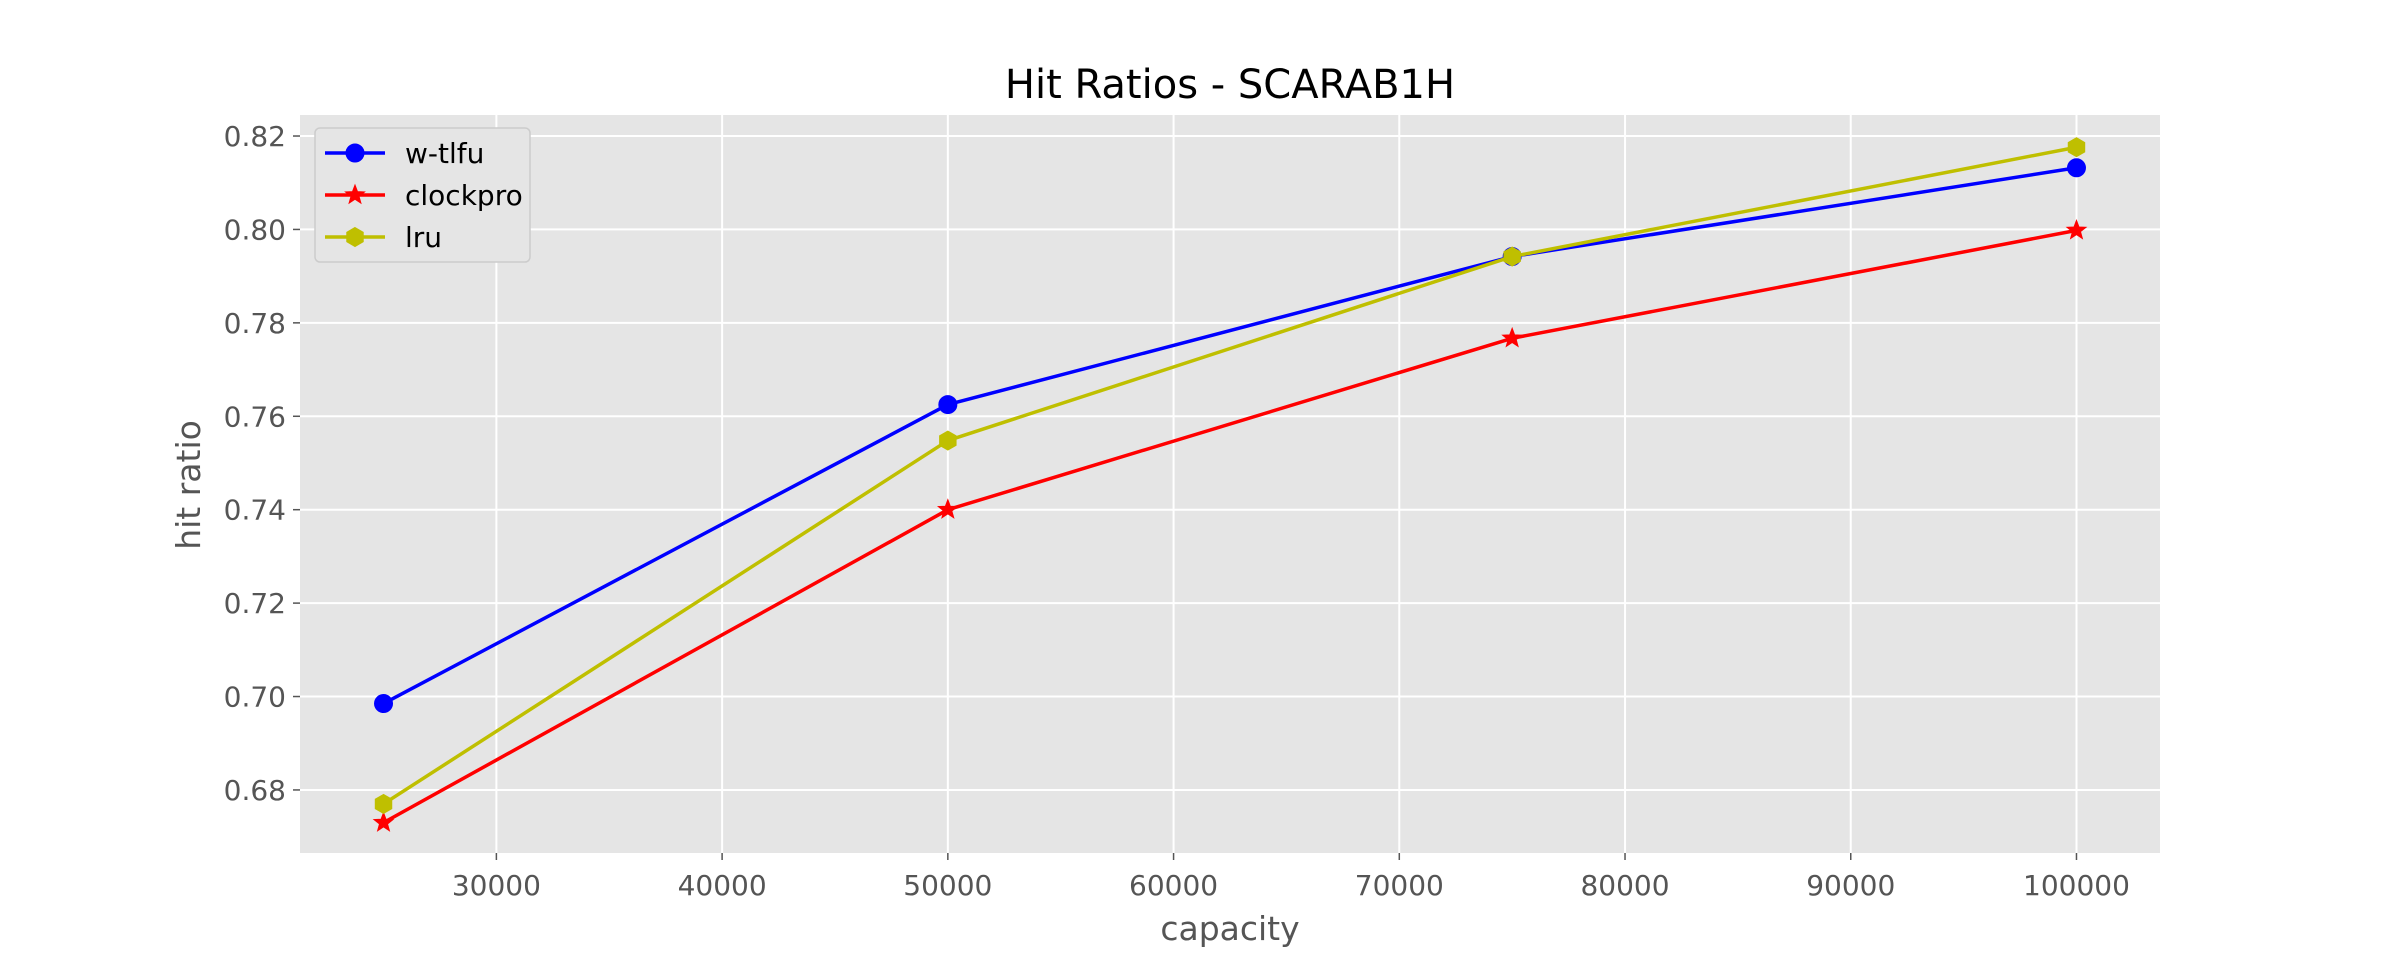 Image resolution: width=2400 pixels, height=960 pixels. Describe the element at coordinates (255, 697) in the screenshot. I see `y-tick-label: 0.70` at that location.